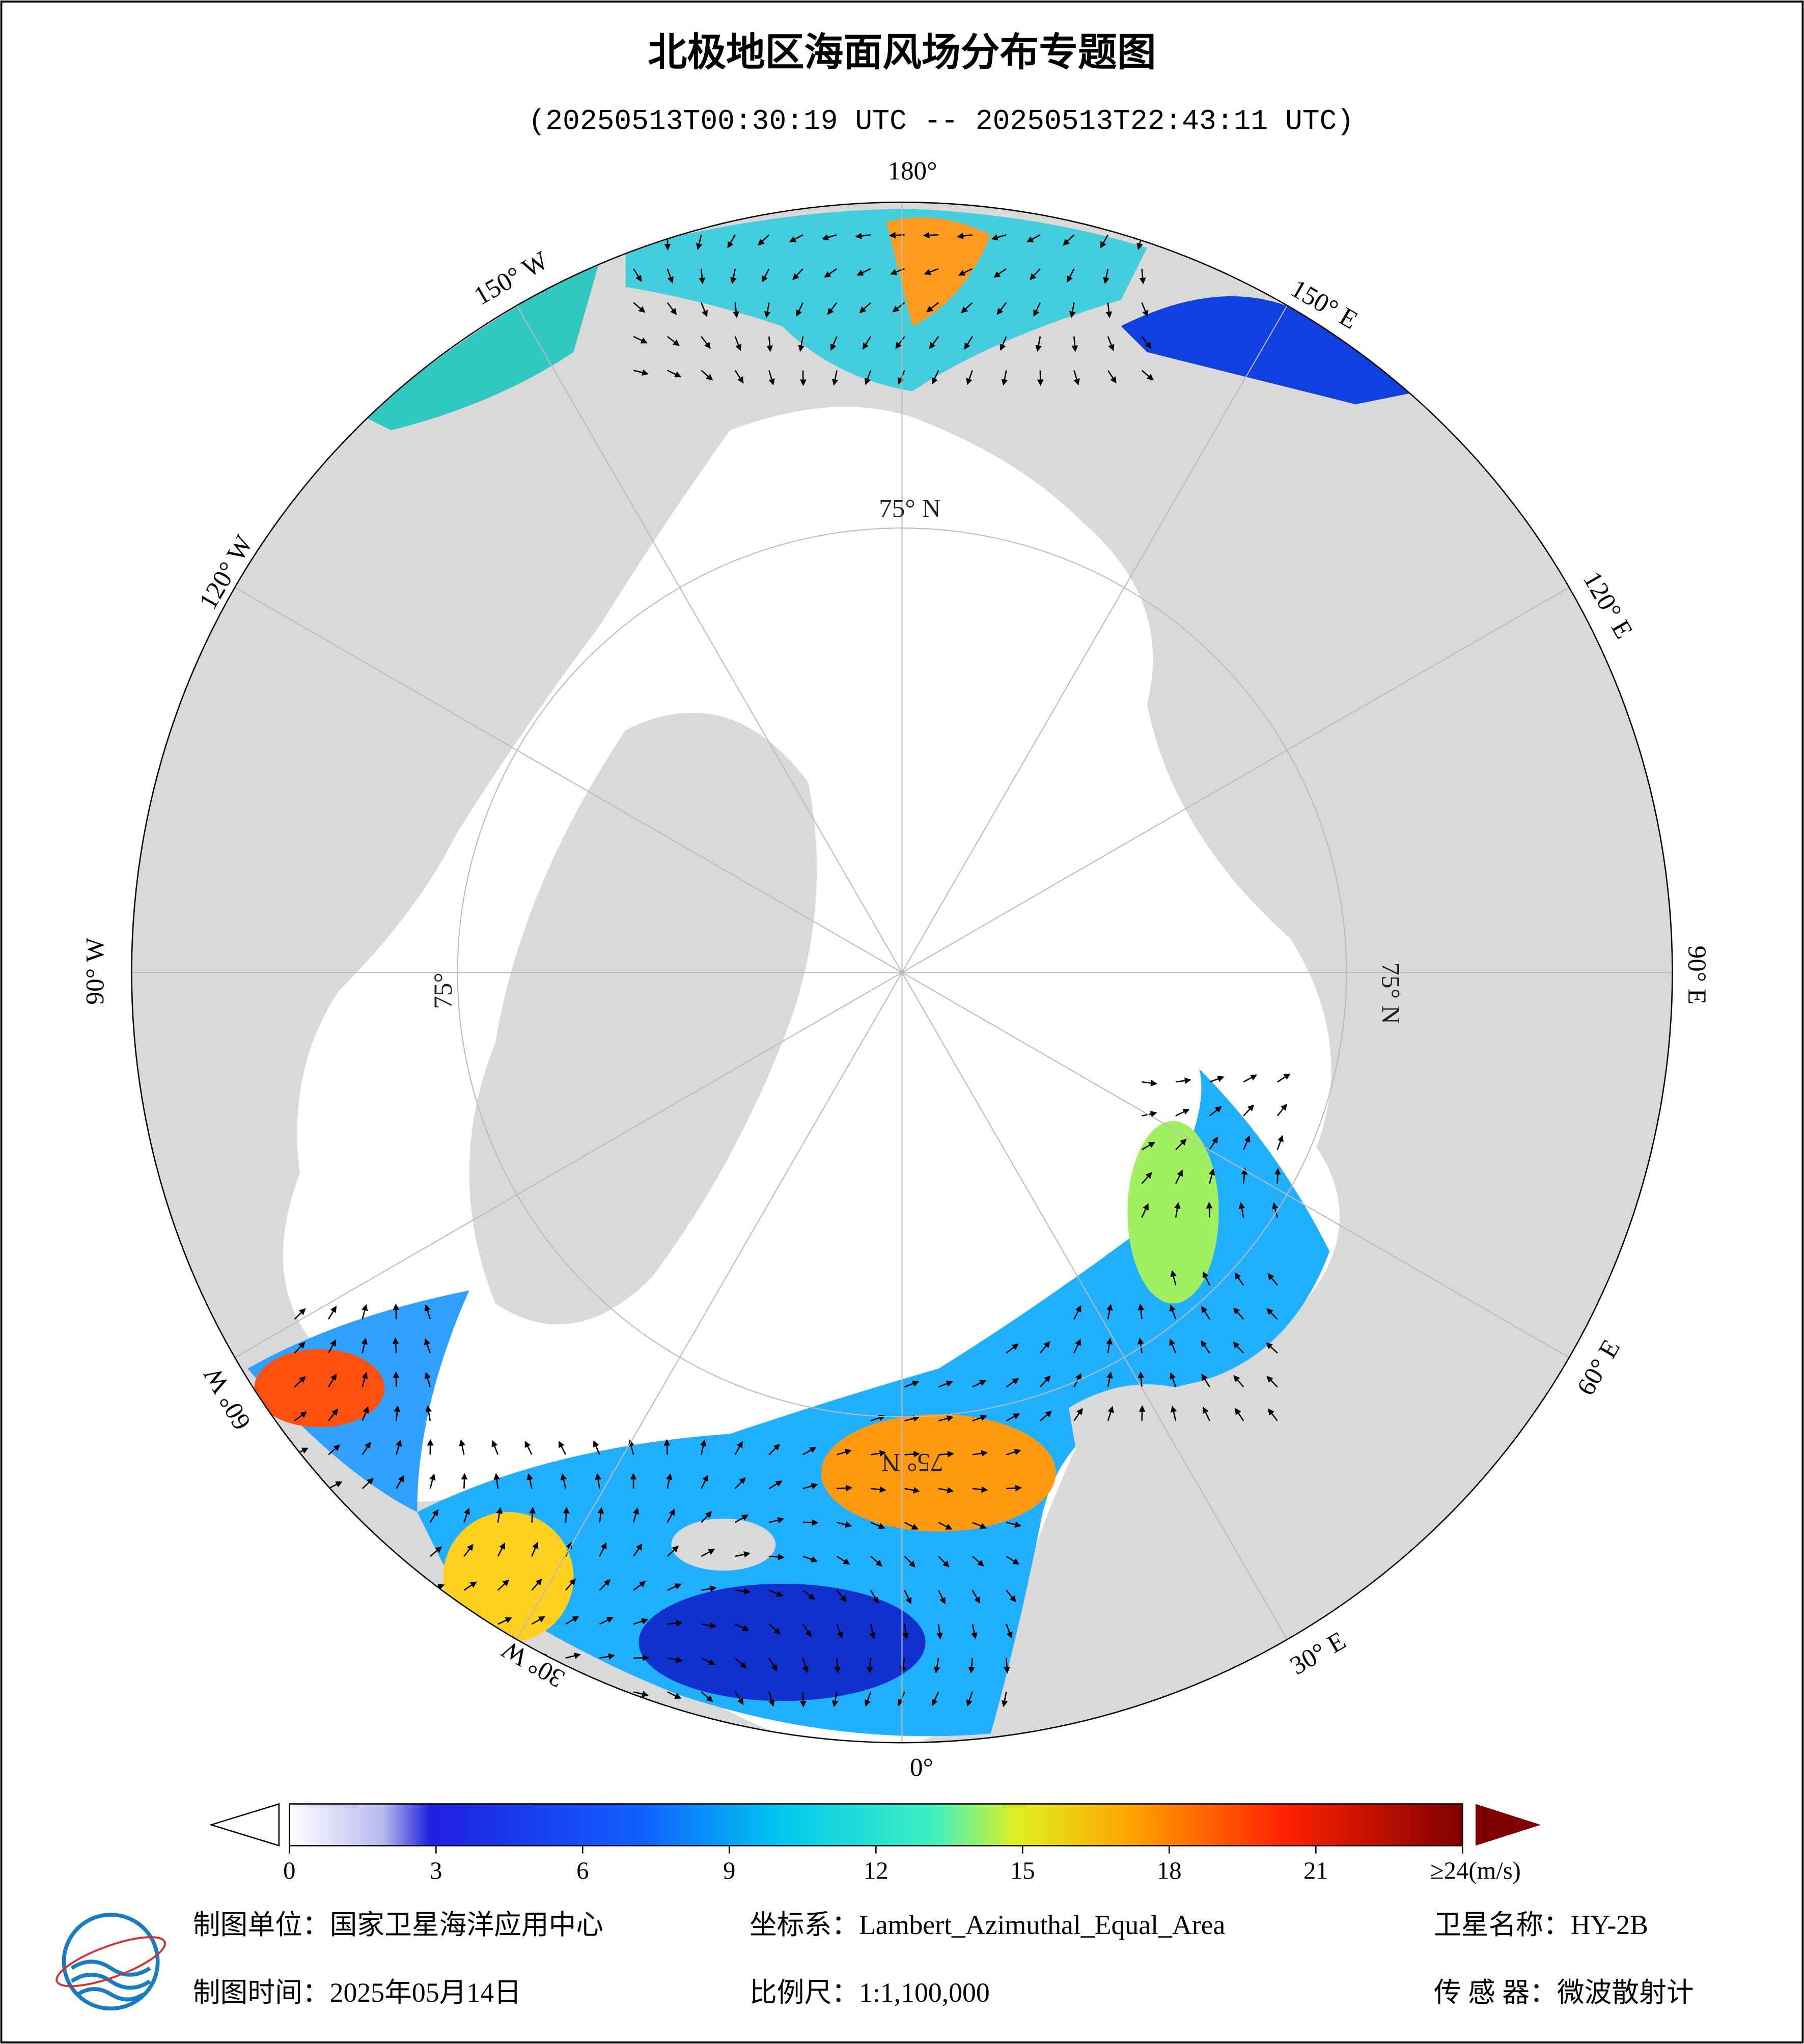  I want to click on logo-orbit, so click(110, 1961).